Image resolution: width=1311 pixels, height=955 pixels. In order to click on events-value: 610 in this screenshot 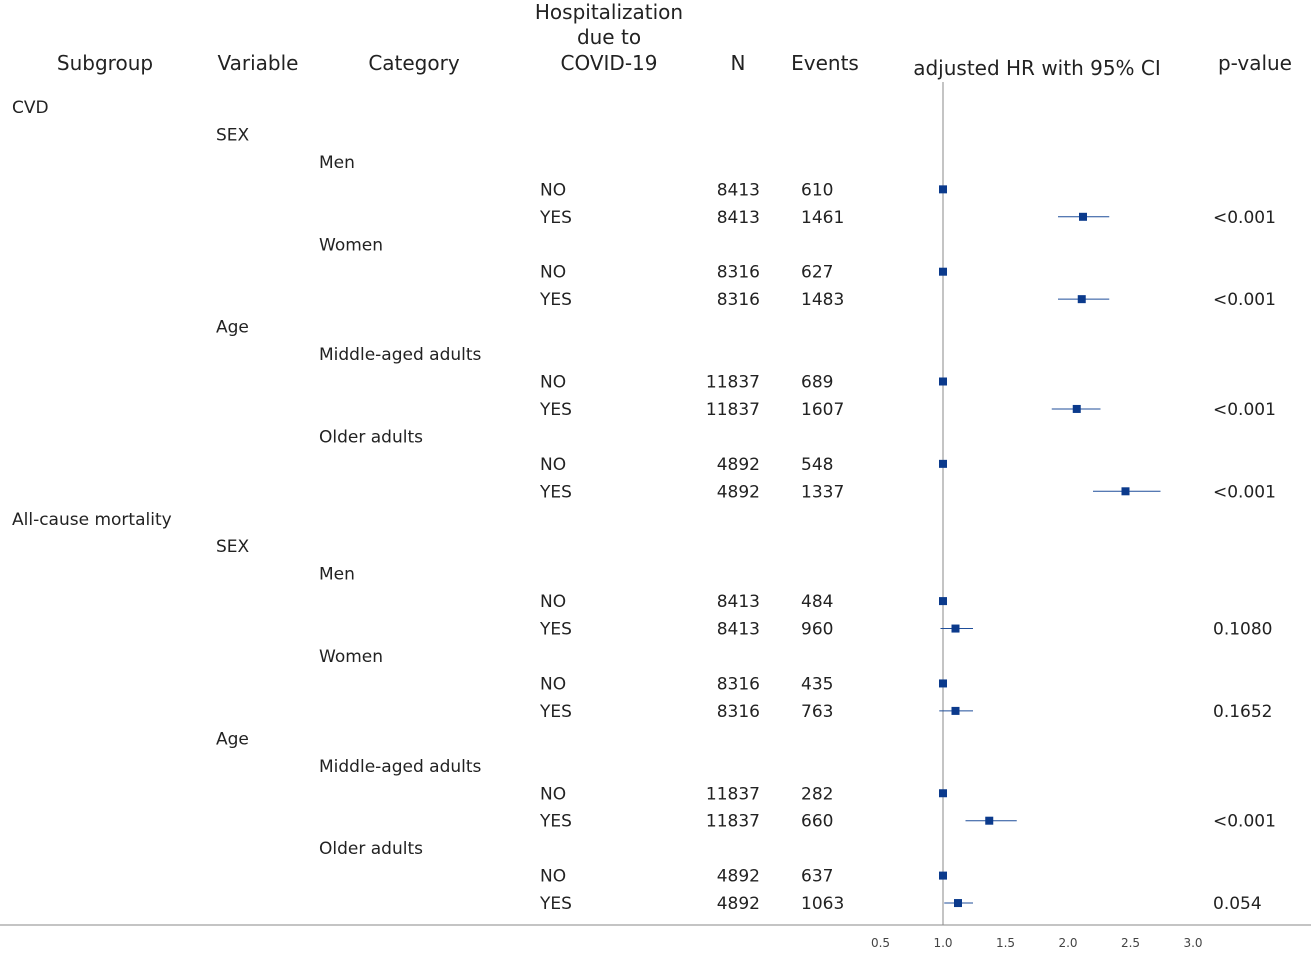, I will do `click(817, 190)`.